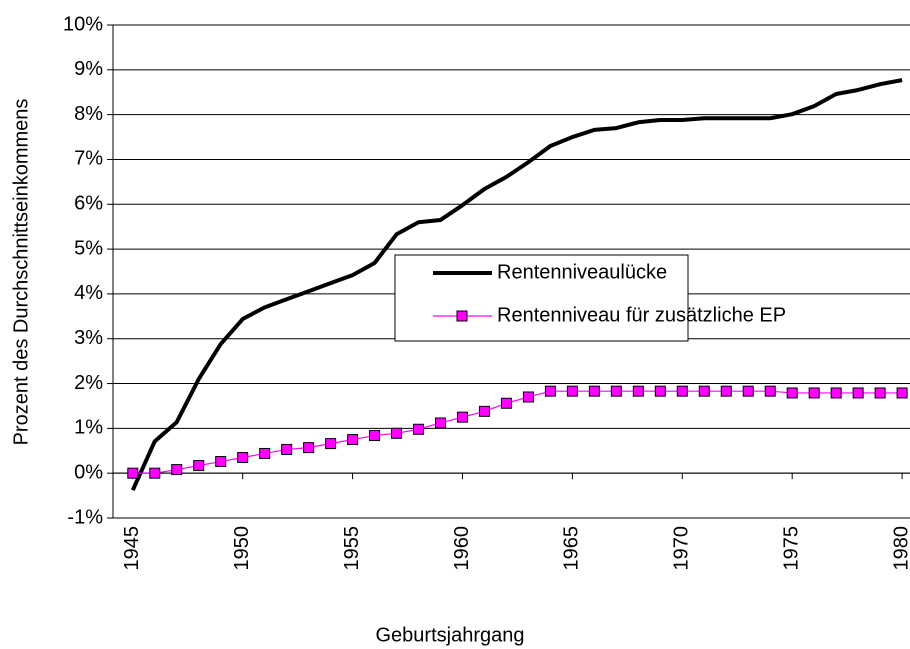  What do you see at coordinates (132, 548) in the screenshot?
I see `x-tick-label: 1945` at bounding box center [132, 548].